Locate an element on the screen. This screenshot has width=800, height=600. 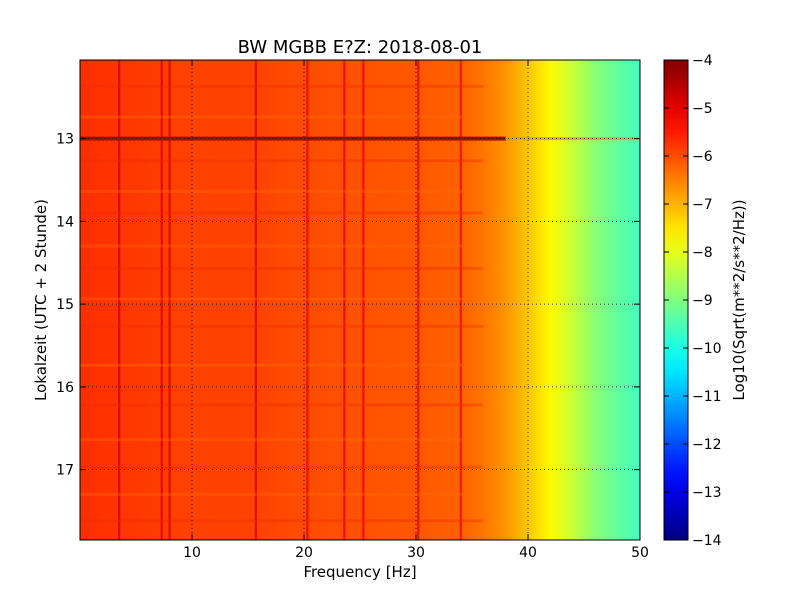
colorbar-tick-label: −14 is located at coordinates (707, 541).